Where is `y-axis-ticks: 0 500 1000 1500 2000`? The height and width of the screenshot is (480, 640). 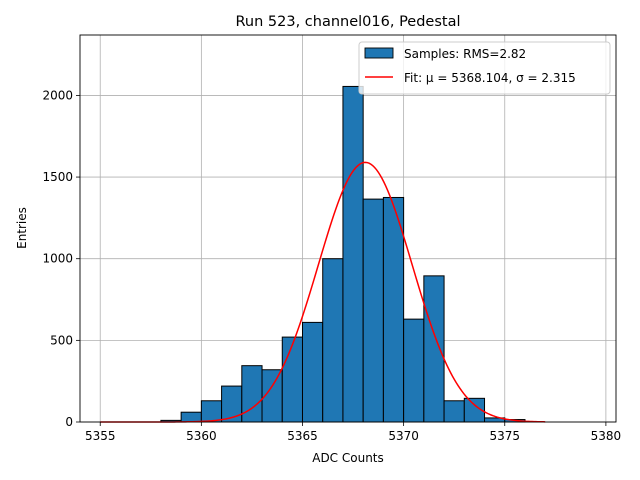
y-axis-ticks: 0 500 1000 1500 2000 is located at coordinates (61, 258).